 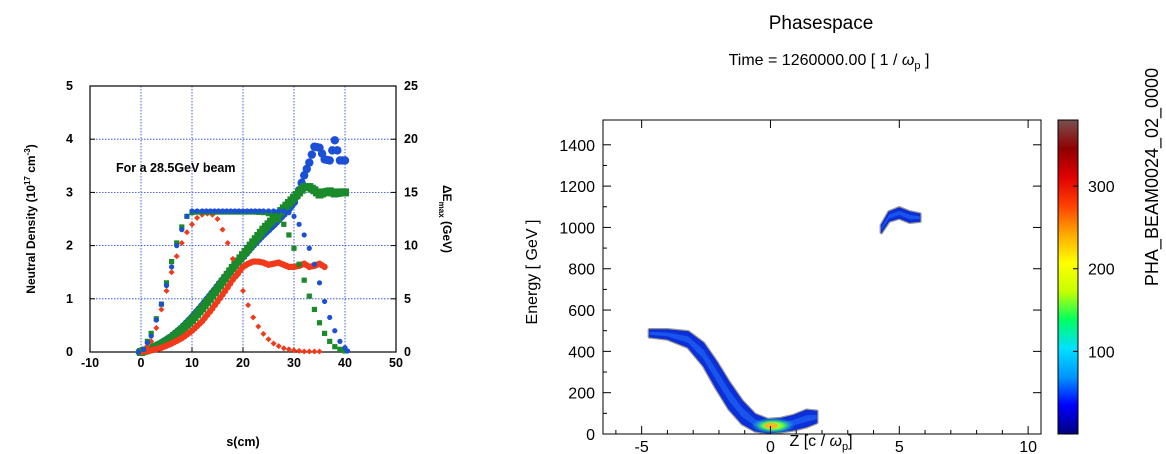 What do you see at coordinates (821, 23) in the screenshot?
I see `phasespace-title: Phasespace` at bounding box center [821, 23].